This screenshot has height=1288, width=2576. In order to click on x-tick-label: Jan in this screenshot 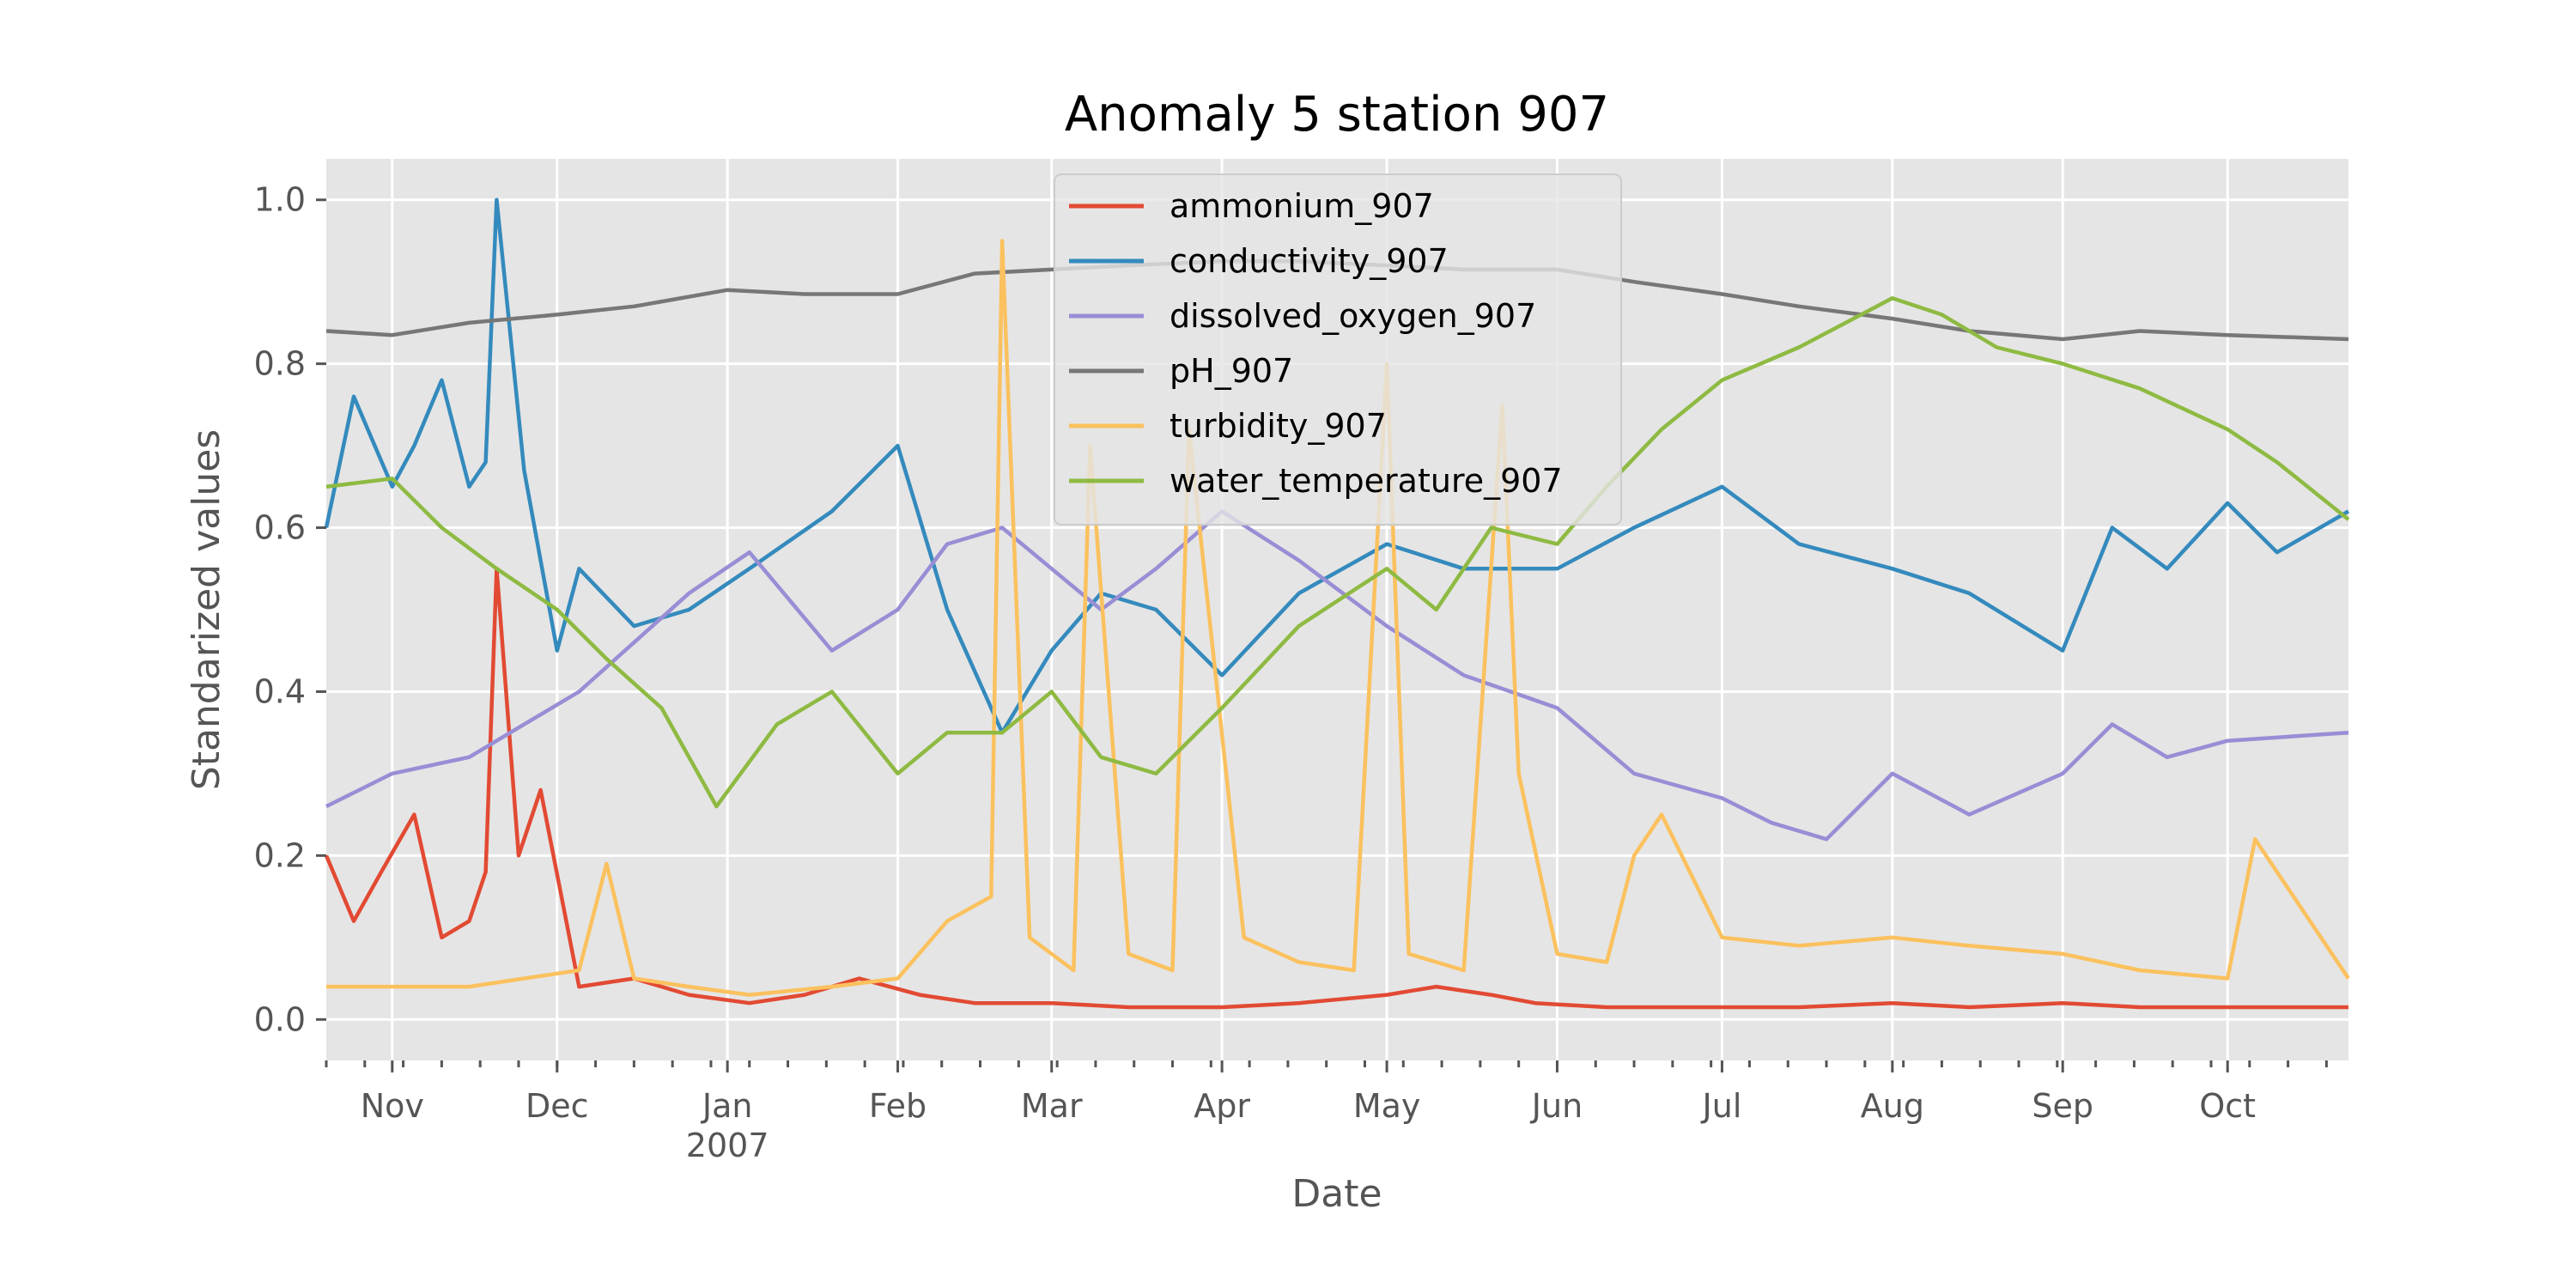, I will do `click(727, 1106)`.